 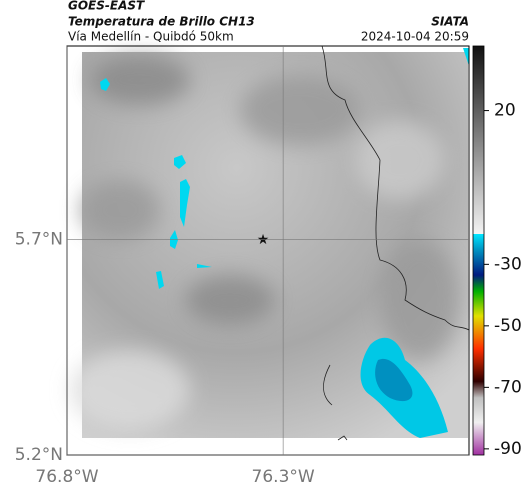 What do you see at coordinates (39, 240) in the screenshot?
I see `y-tick-label: 5.7°N` at bounding box center [39, 240].